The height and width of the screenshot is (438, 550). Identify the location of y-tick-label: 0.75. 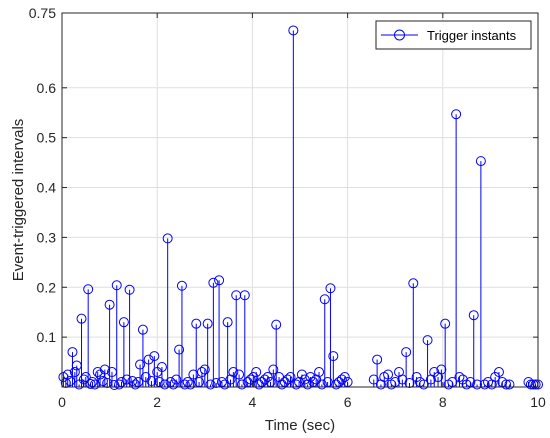
(42, 13).